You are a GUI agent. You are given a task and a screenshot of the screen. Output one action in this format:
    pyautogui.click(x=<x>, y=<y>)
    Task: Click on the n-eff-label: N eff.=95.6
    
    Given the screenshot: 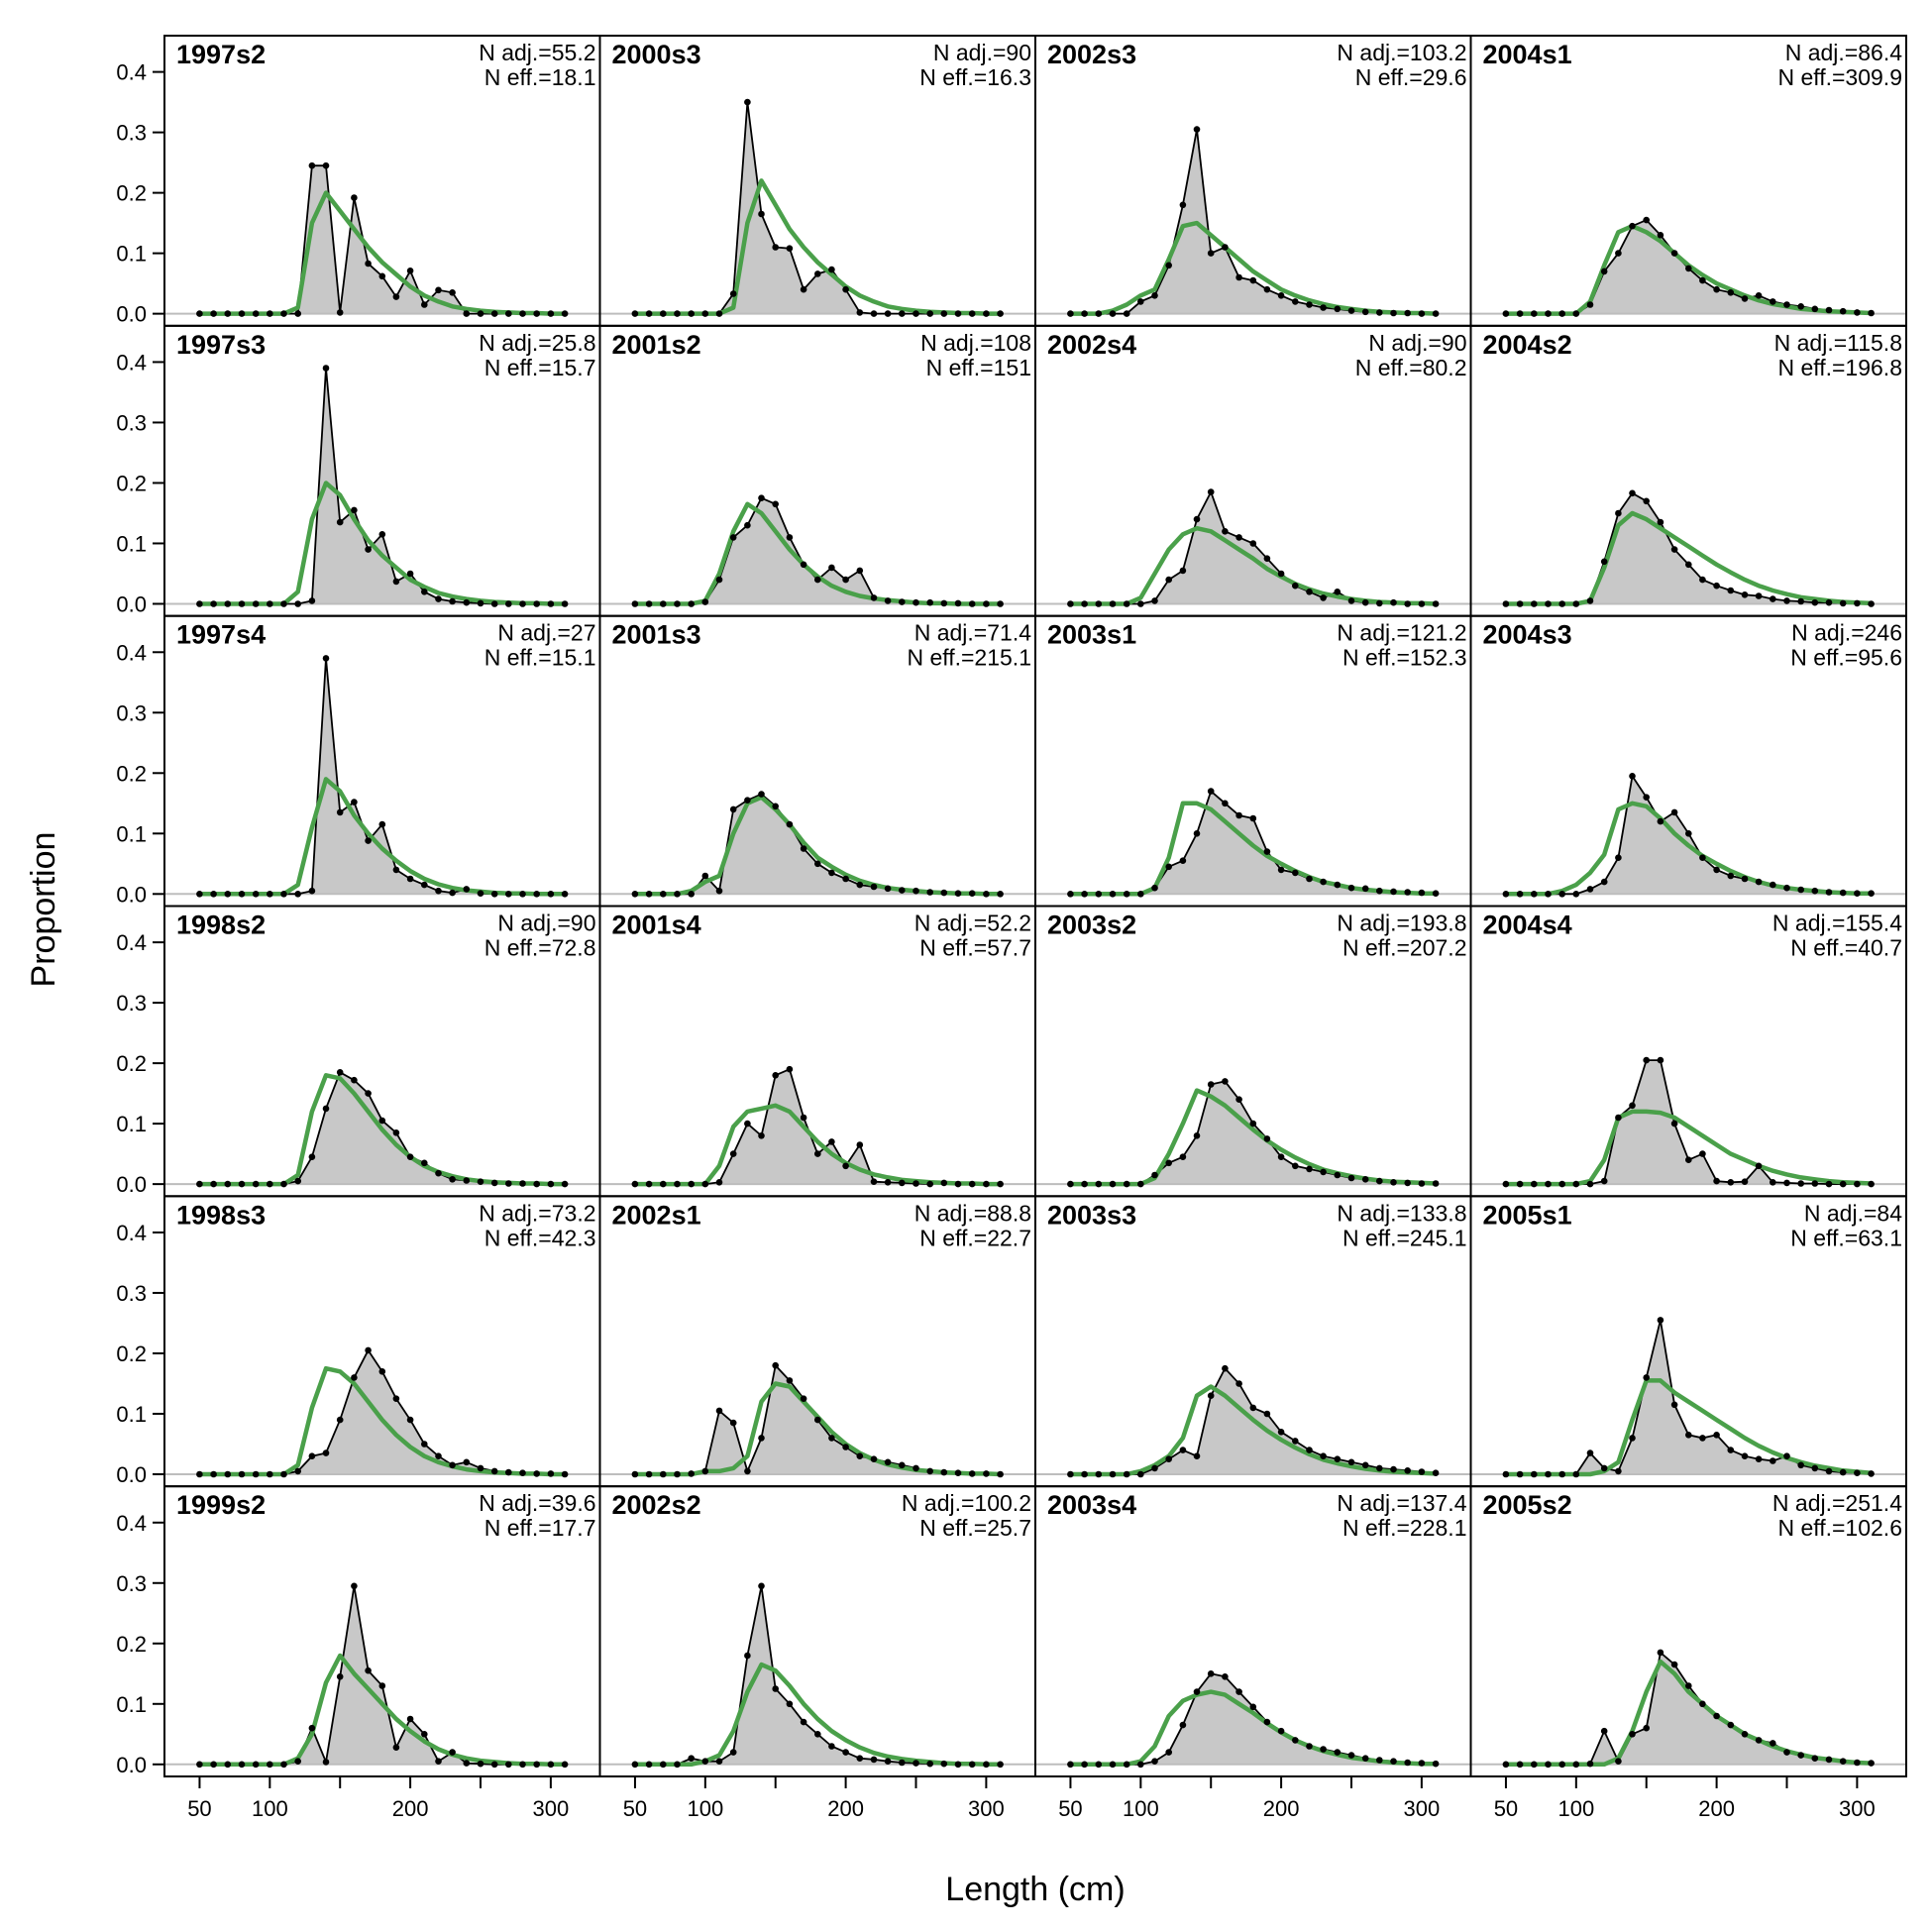 What is the action you would take?
    pyautogui.click(x=1846, y=658)
    